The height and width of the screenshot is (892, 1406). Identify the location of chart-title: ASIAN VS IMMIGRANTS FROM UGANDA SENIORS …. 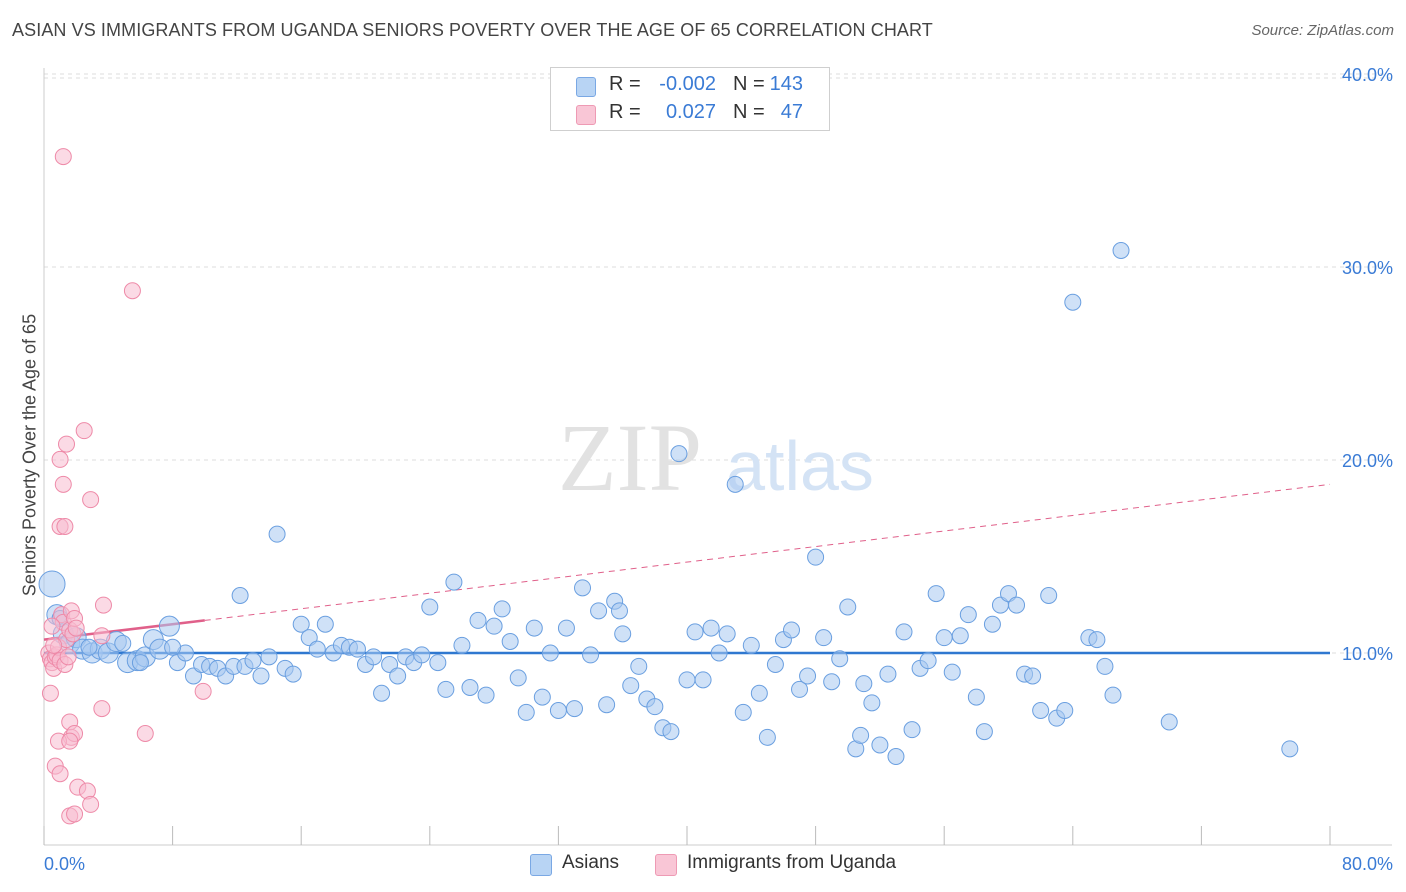
(472, 30).